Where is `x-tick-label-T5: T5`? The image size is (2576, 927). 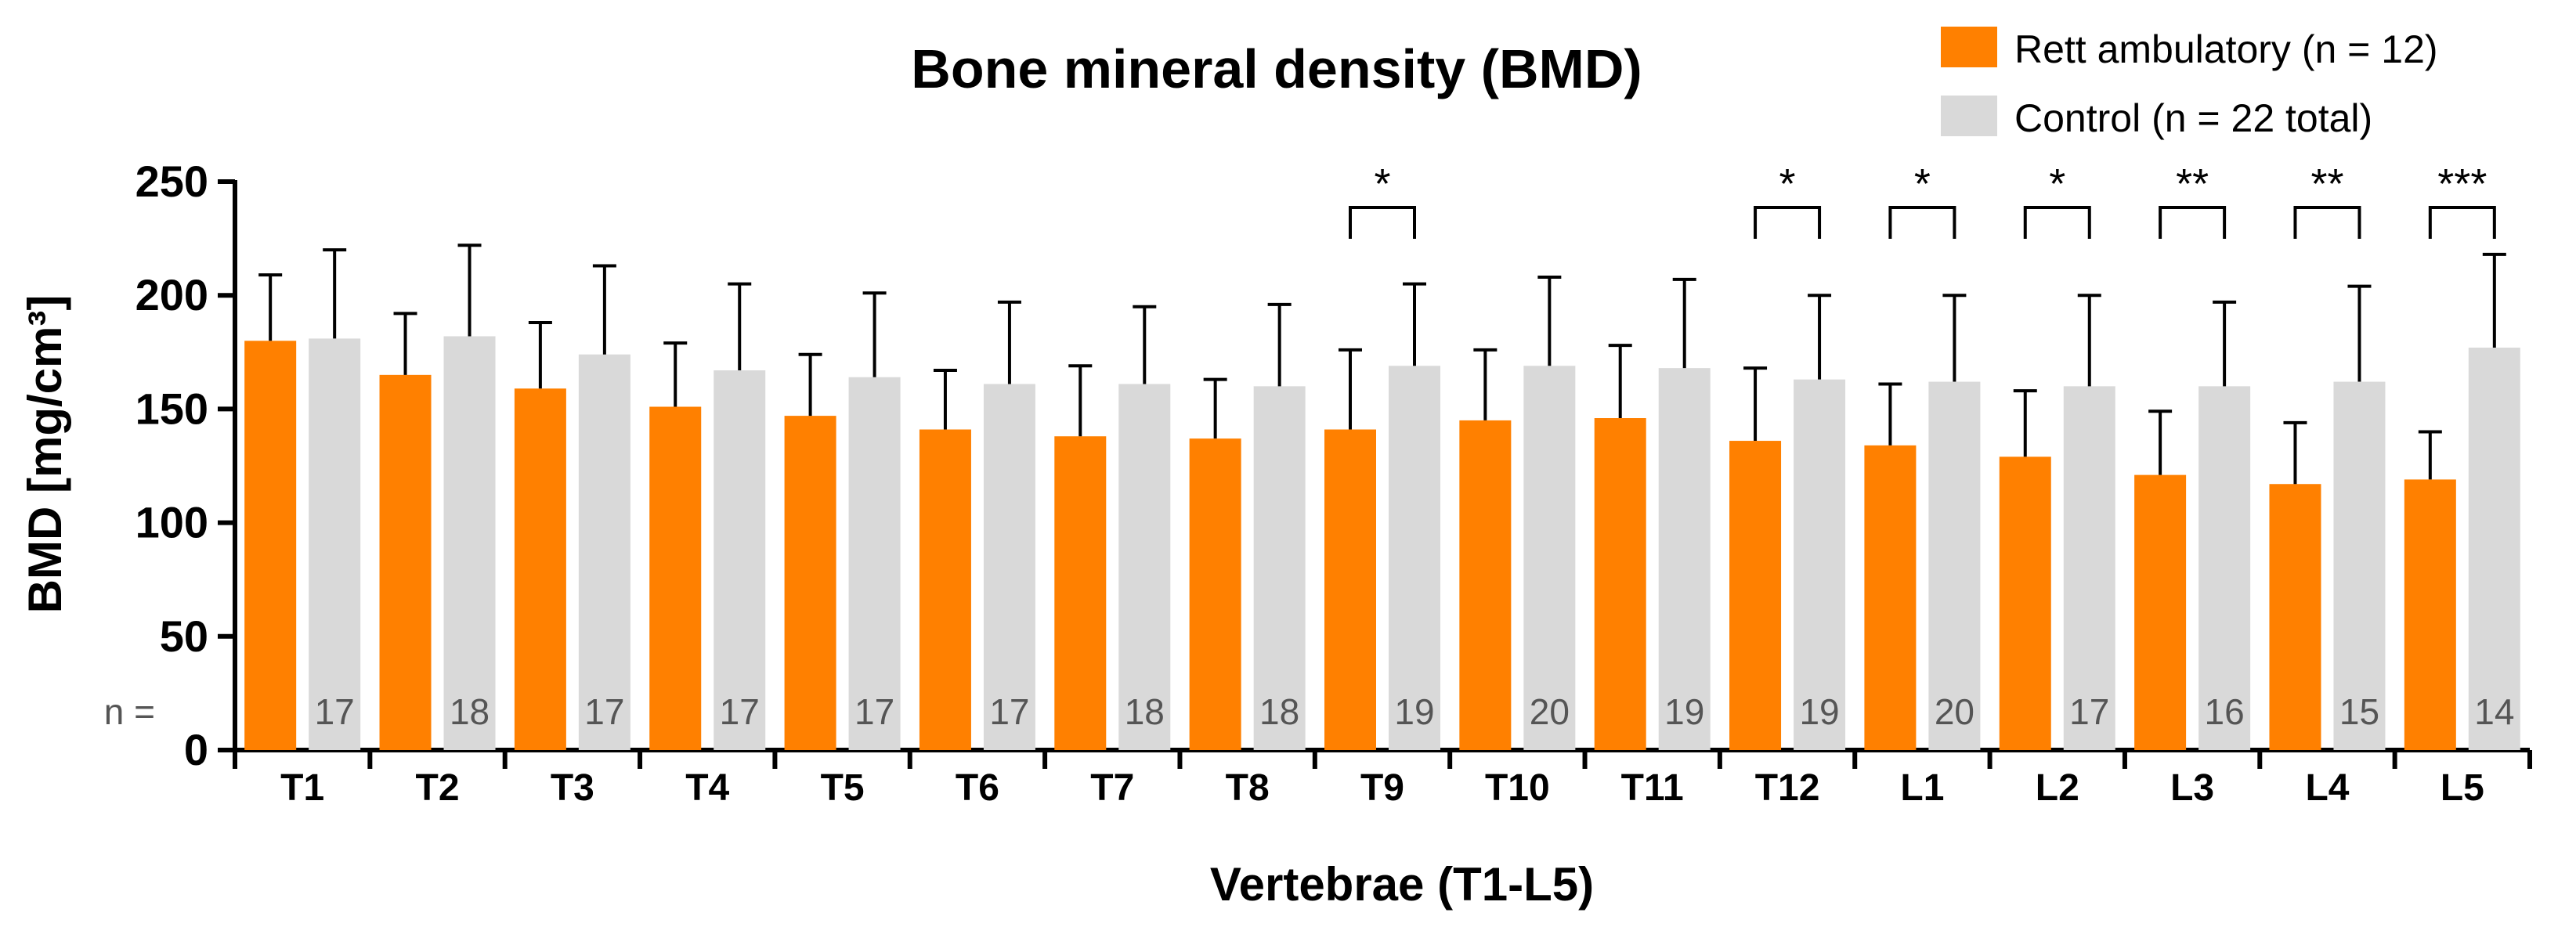 x-tick-label-T5: T5 is located at coordinates (843, 788).